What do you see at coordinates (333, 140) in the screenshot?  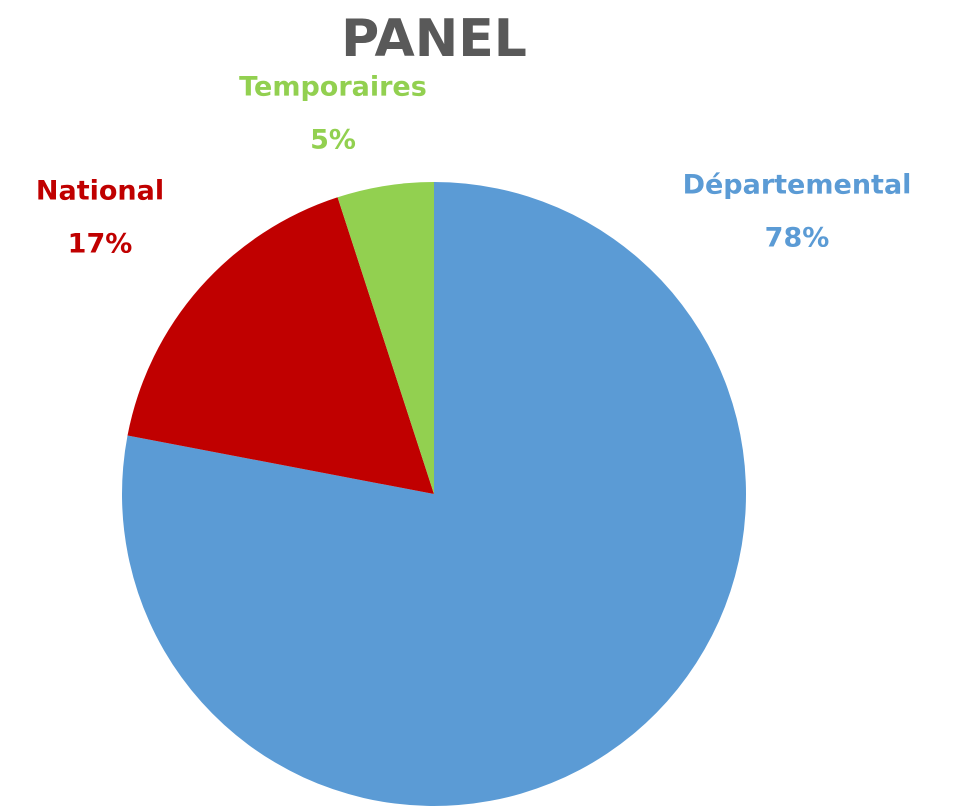 I see `slice-value-label: 5%` at bounding box center [333, 140].